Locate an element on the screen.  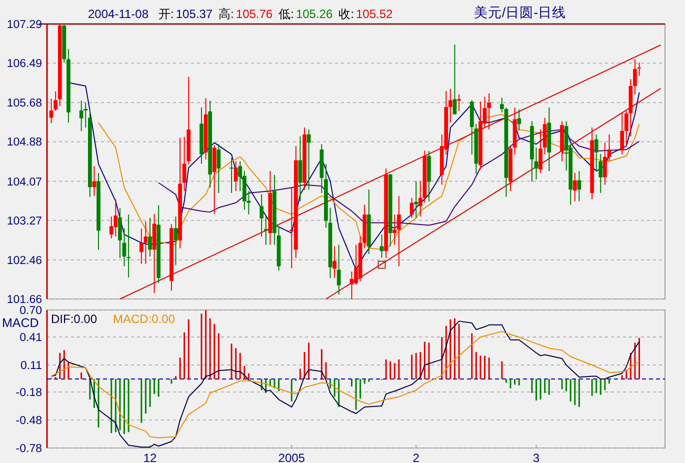
y-tick-label: 107.29 is located at coordinates (24, 25).